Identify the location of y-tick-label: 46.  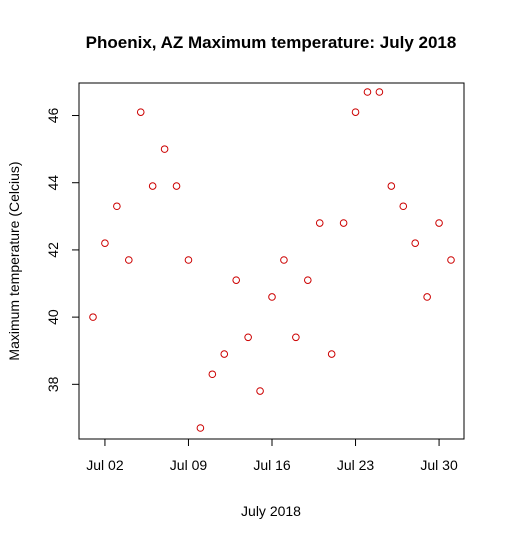
(53, 116).